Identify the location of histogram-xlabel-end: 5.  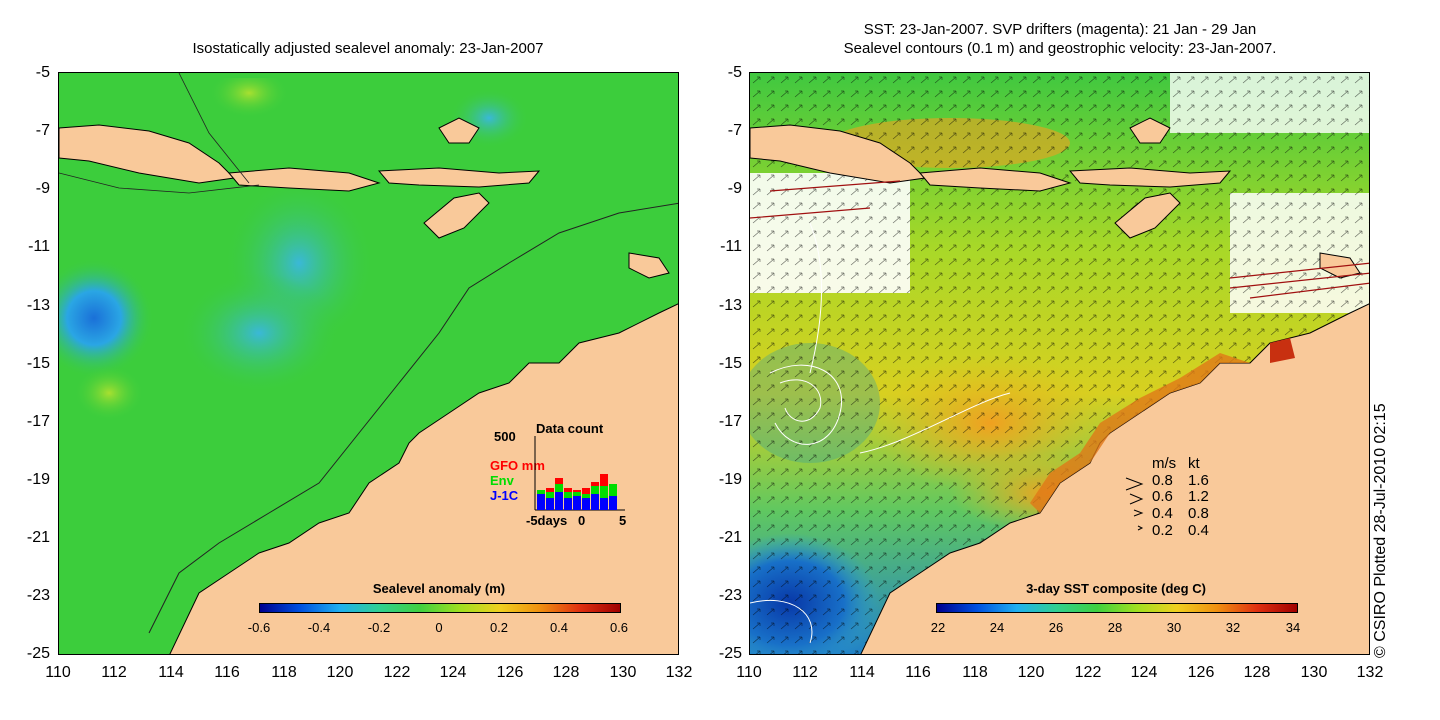
(623, 520).